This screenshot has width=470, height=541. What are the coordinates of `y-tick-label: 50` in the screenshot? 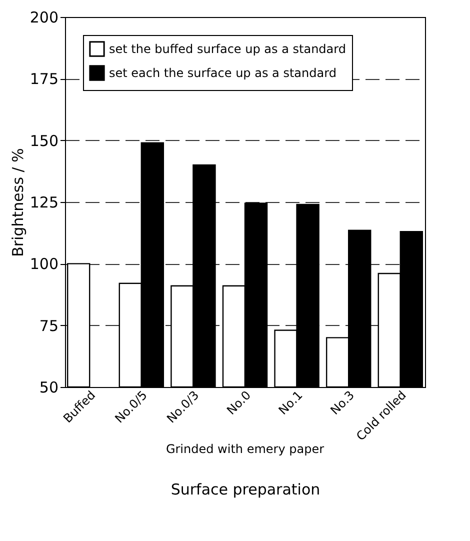 It's located at (48, 387).